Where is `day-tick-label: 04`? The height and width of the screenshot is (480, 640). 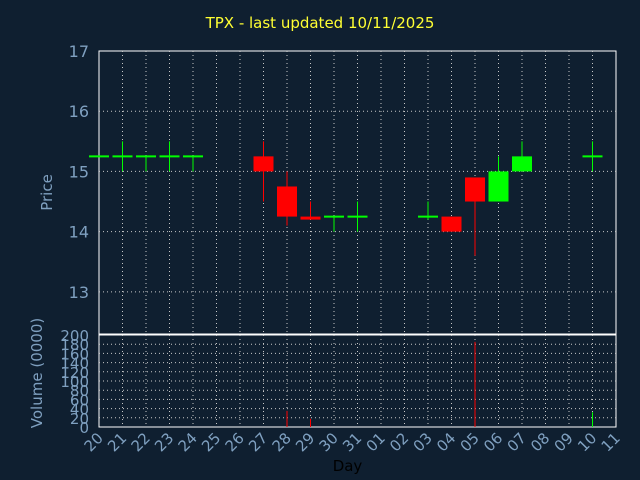 day-tick-label: 04 is located at coordinates (446, 442).